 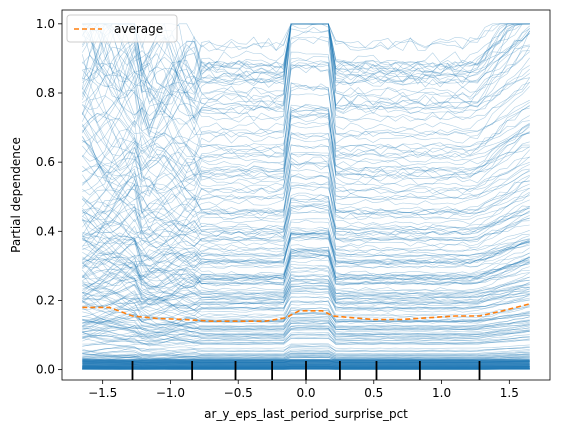 I want to click on x-axis-ticks: −1.5 −1.0 −0.5 0.0 0.5 1.0 1.5, so click(x=303, y=390).